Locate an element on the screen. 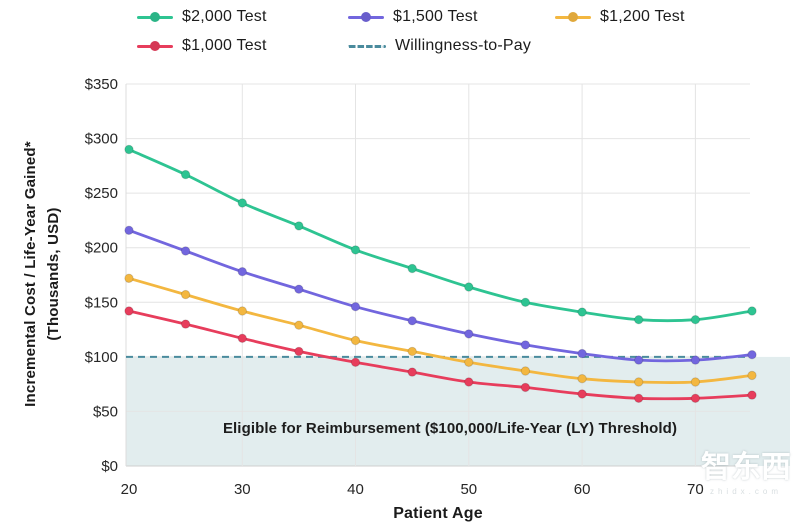 Image resolution: width=800 pixels, height=532 pixels. legend-label: $2,000 Test is located at coordinates (224, 16).